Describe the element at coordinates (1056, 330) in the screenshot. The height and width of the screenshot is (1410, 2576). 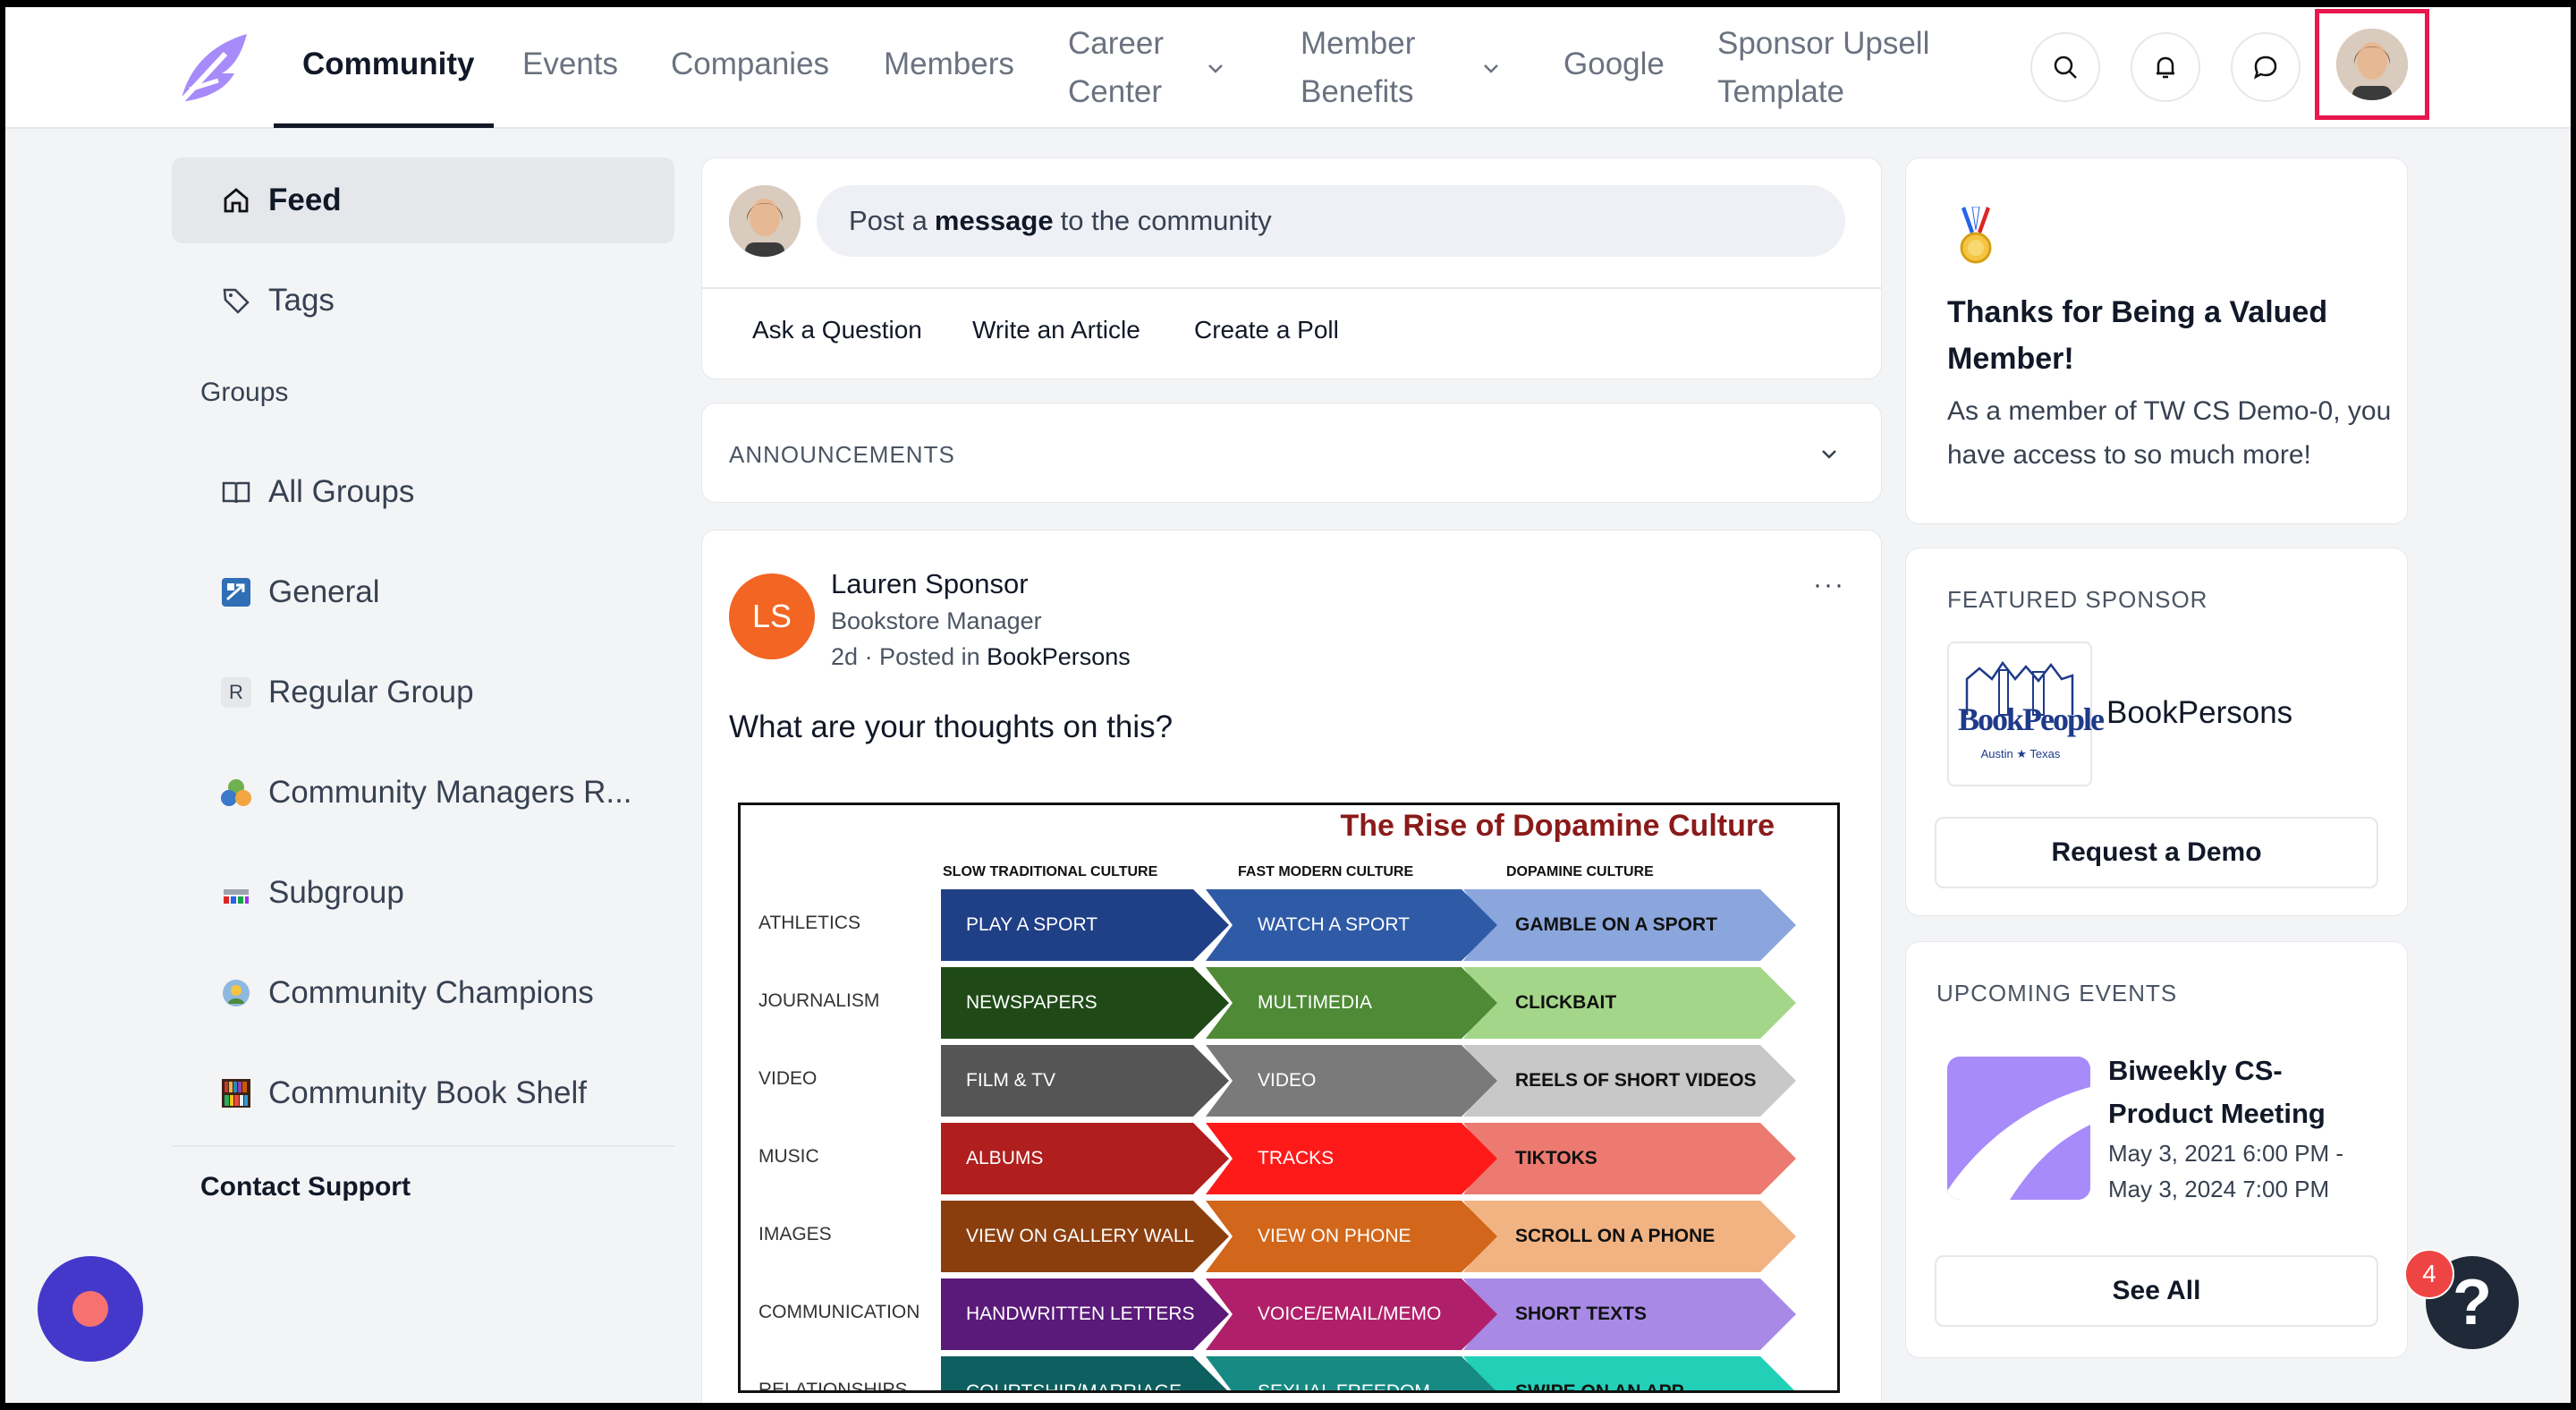
I see `write-article-button: Write an Article` at that location.